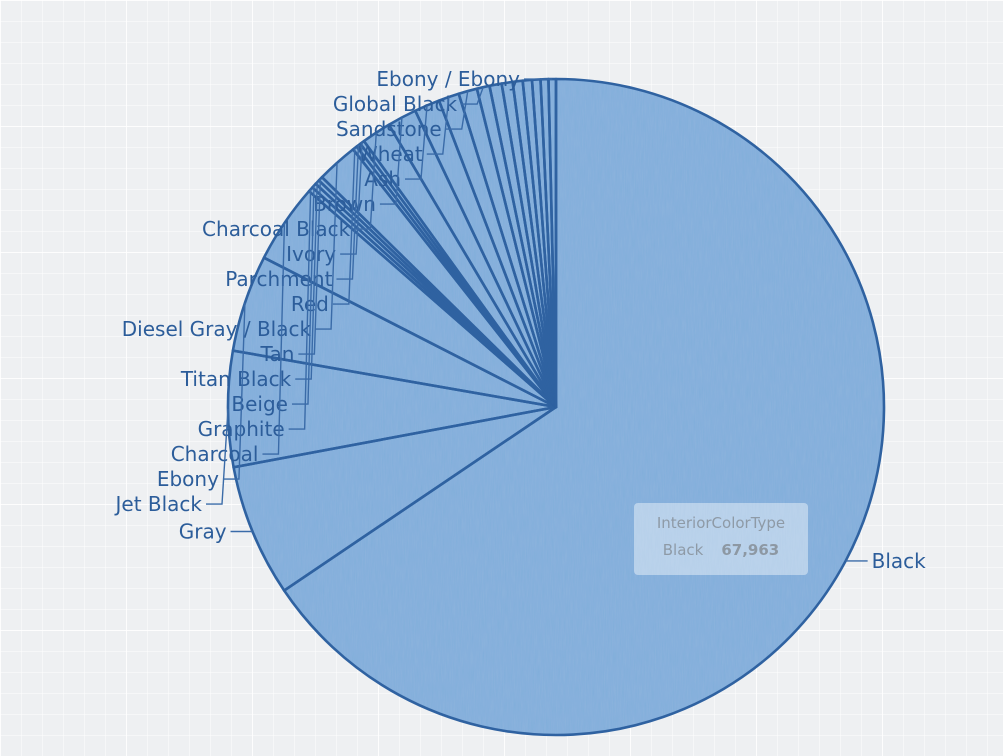 Image resolution: width=1003 pixels, height=756 pixels. Describe the element at coordinates (472, 95) in the screenshot. I see `leader-line-global-black` at that location.